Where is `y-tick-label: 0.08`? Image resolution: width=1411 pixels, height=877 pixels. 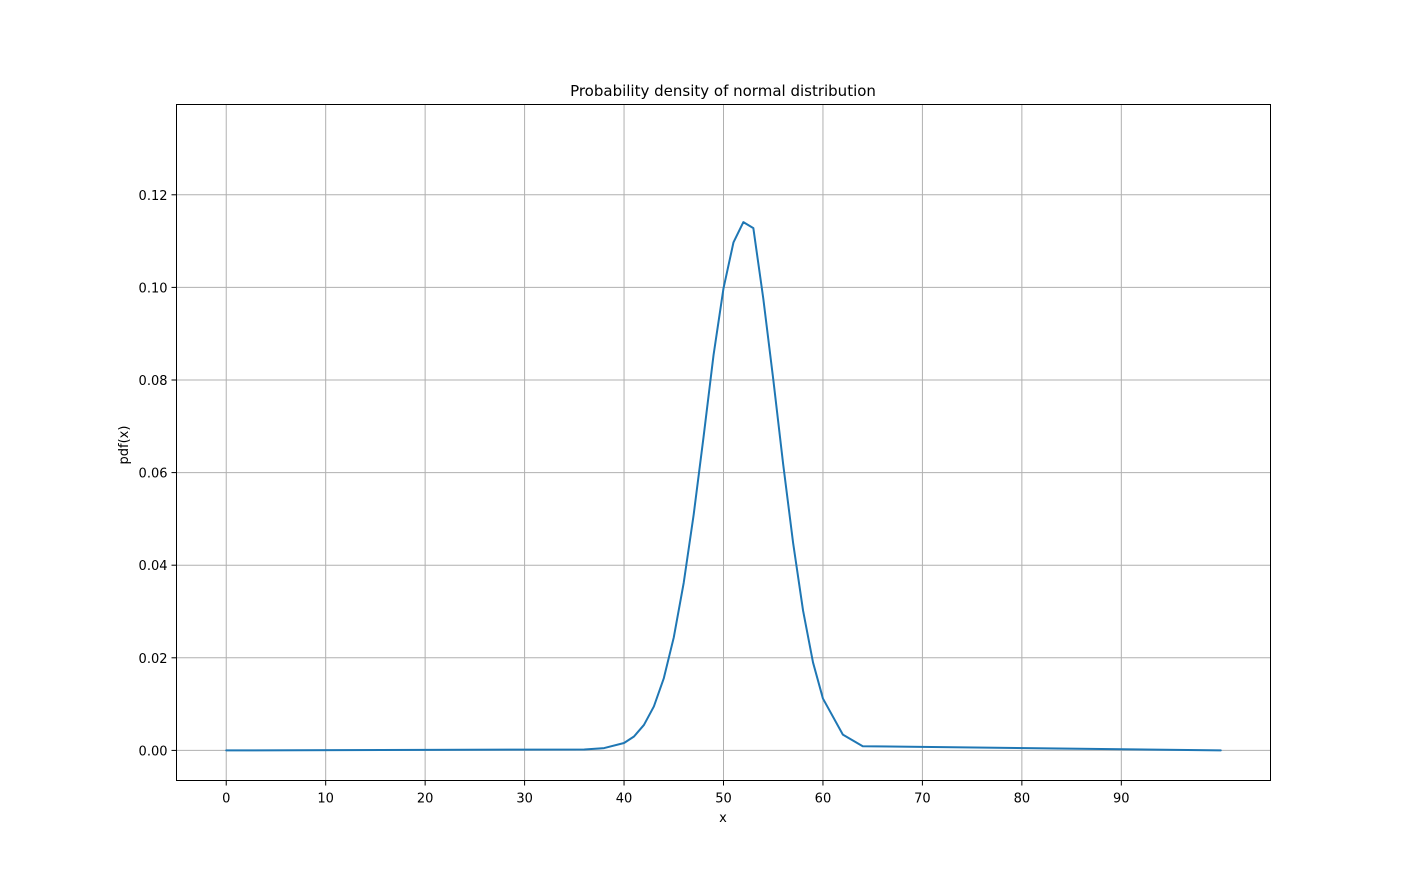
y-tick-label: 0.08 is located at coordinates (153, 381).